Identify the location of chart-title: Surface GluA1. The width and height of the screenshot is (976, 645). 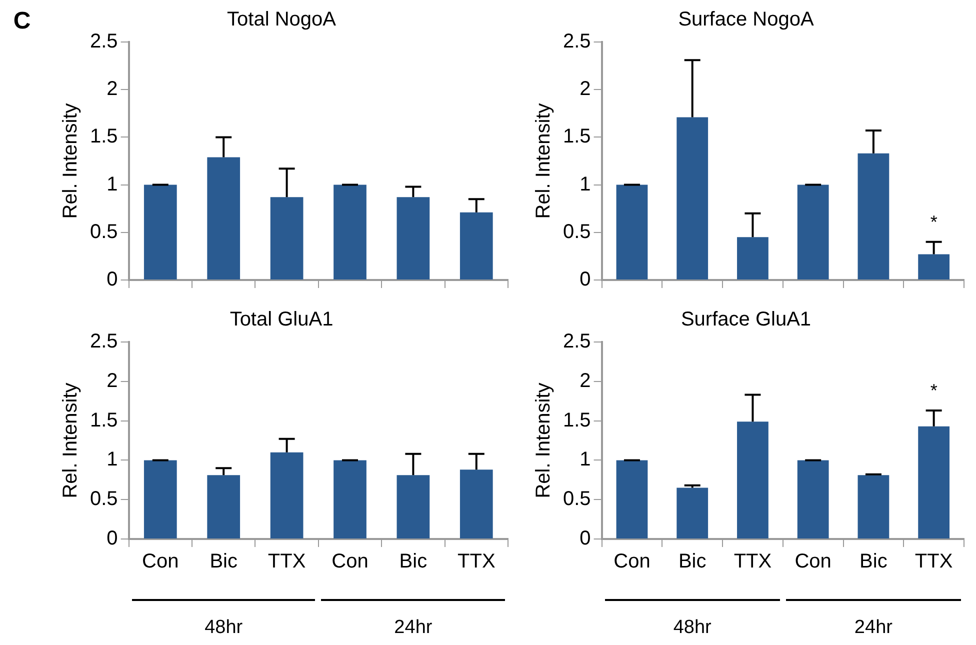
(746, 319).